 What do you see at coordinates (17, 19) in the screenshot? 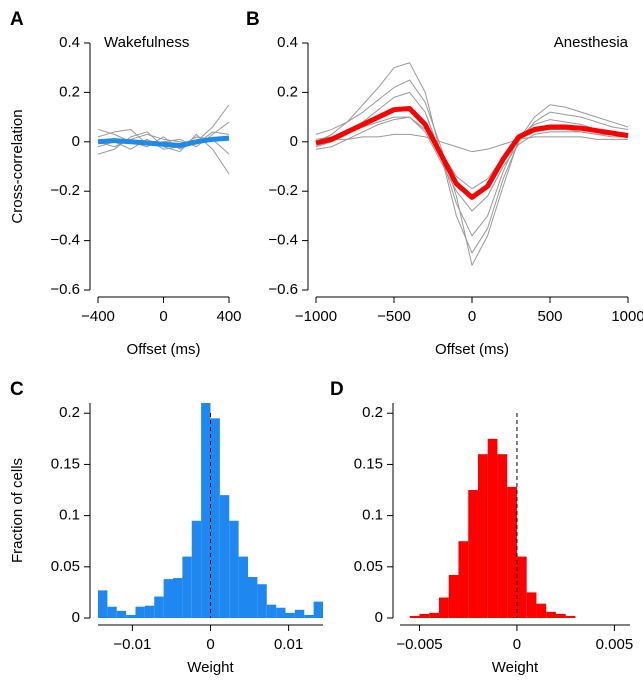
I see `panel-label: A` at bounding box center [17, 19].